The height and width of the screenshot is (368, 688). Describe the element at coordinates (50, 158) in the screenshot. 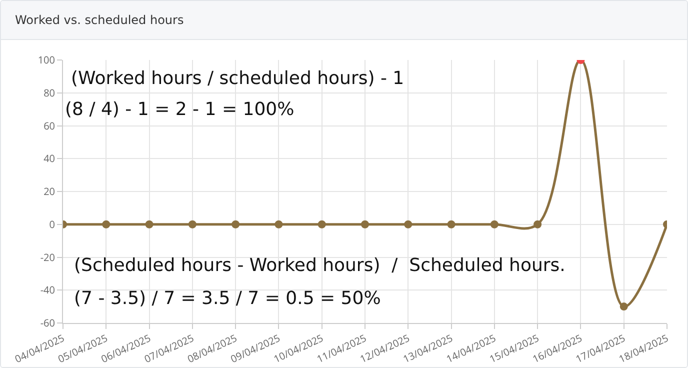

I see `y-tick-label: 40` at that location.